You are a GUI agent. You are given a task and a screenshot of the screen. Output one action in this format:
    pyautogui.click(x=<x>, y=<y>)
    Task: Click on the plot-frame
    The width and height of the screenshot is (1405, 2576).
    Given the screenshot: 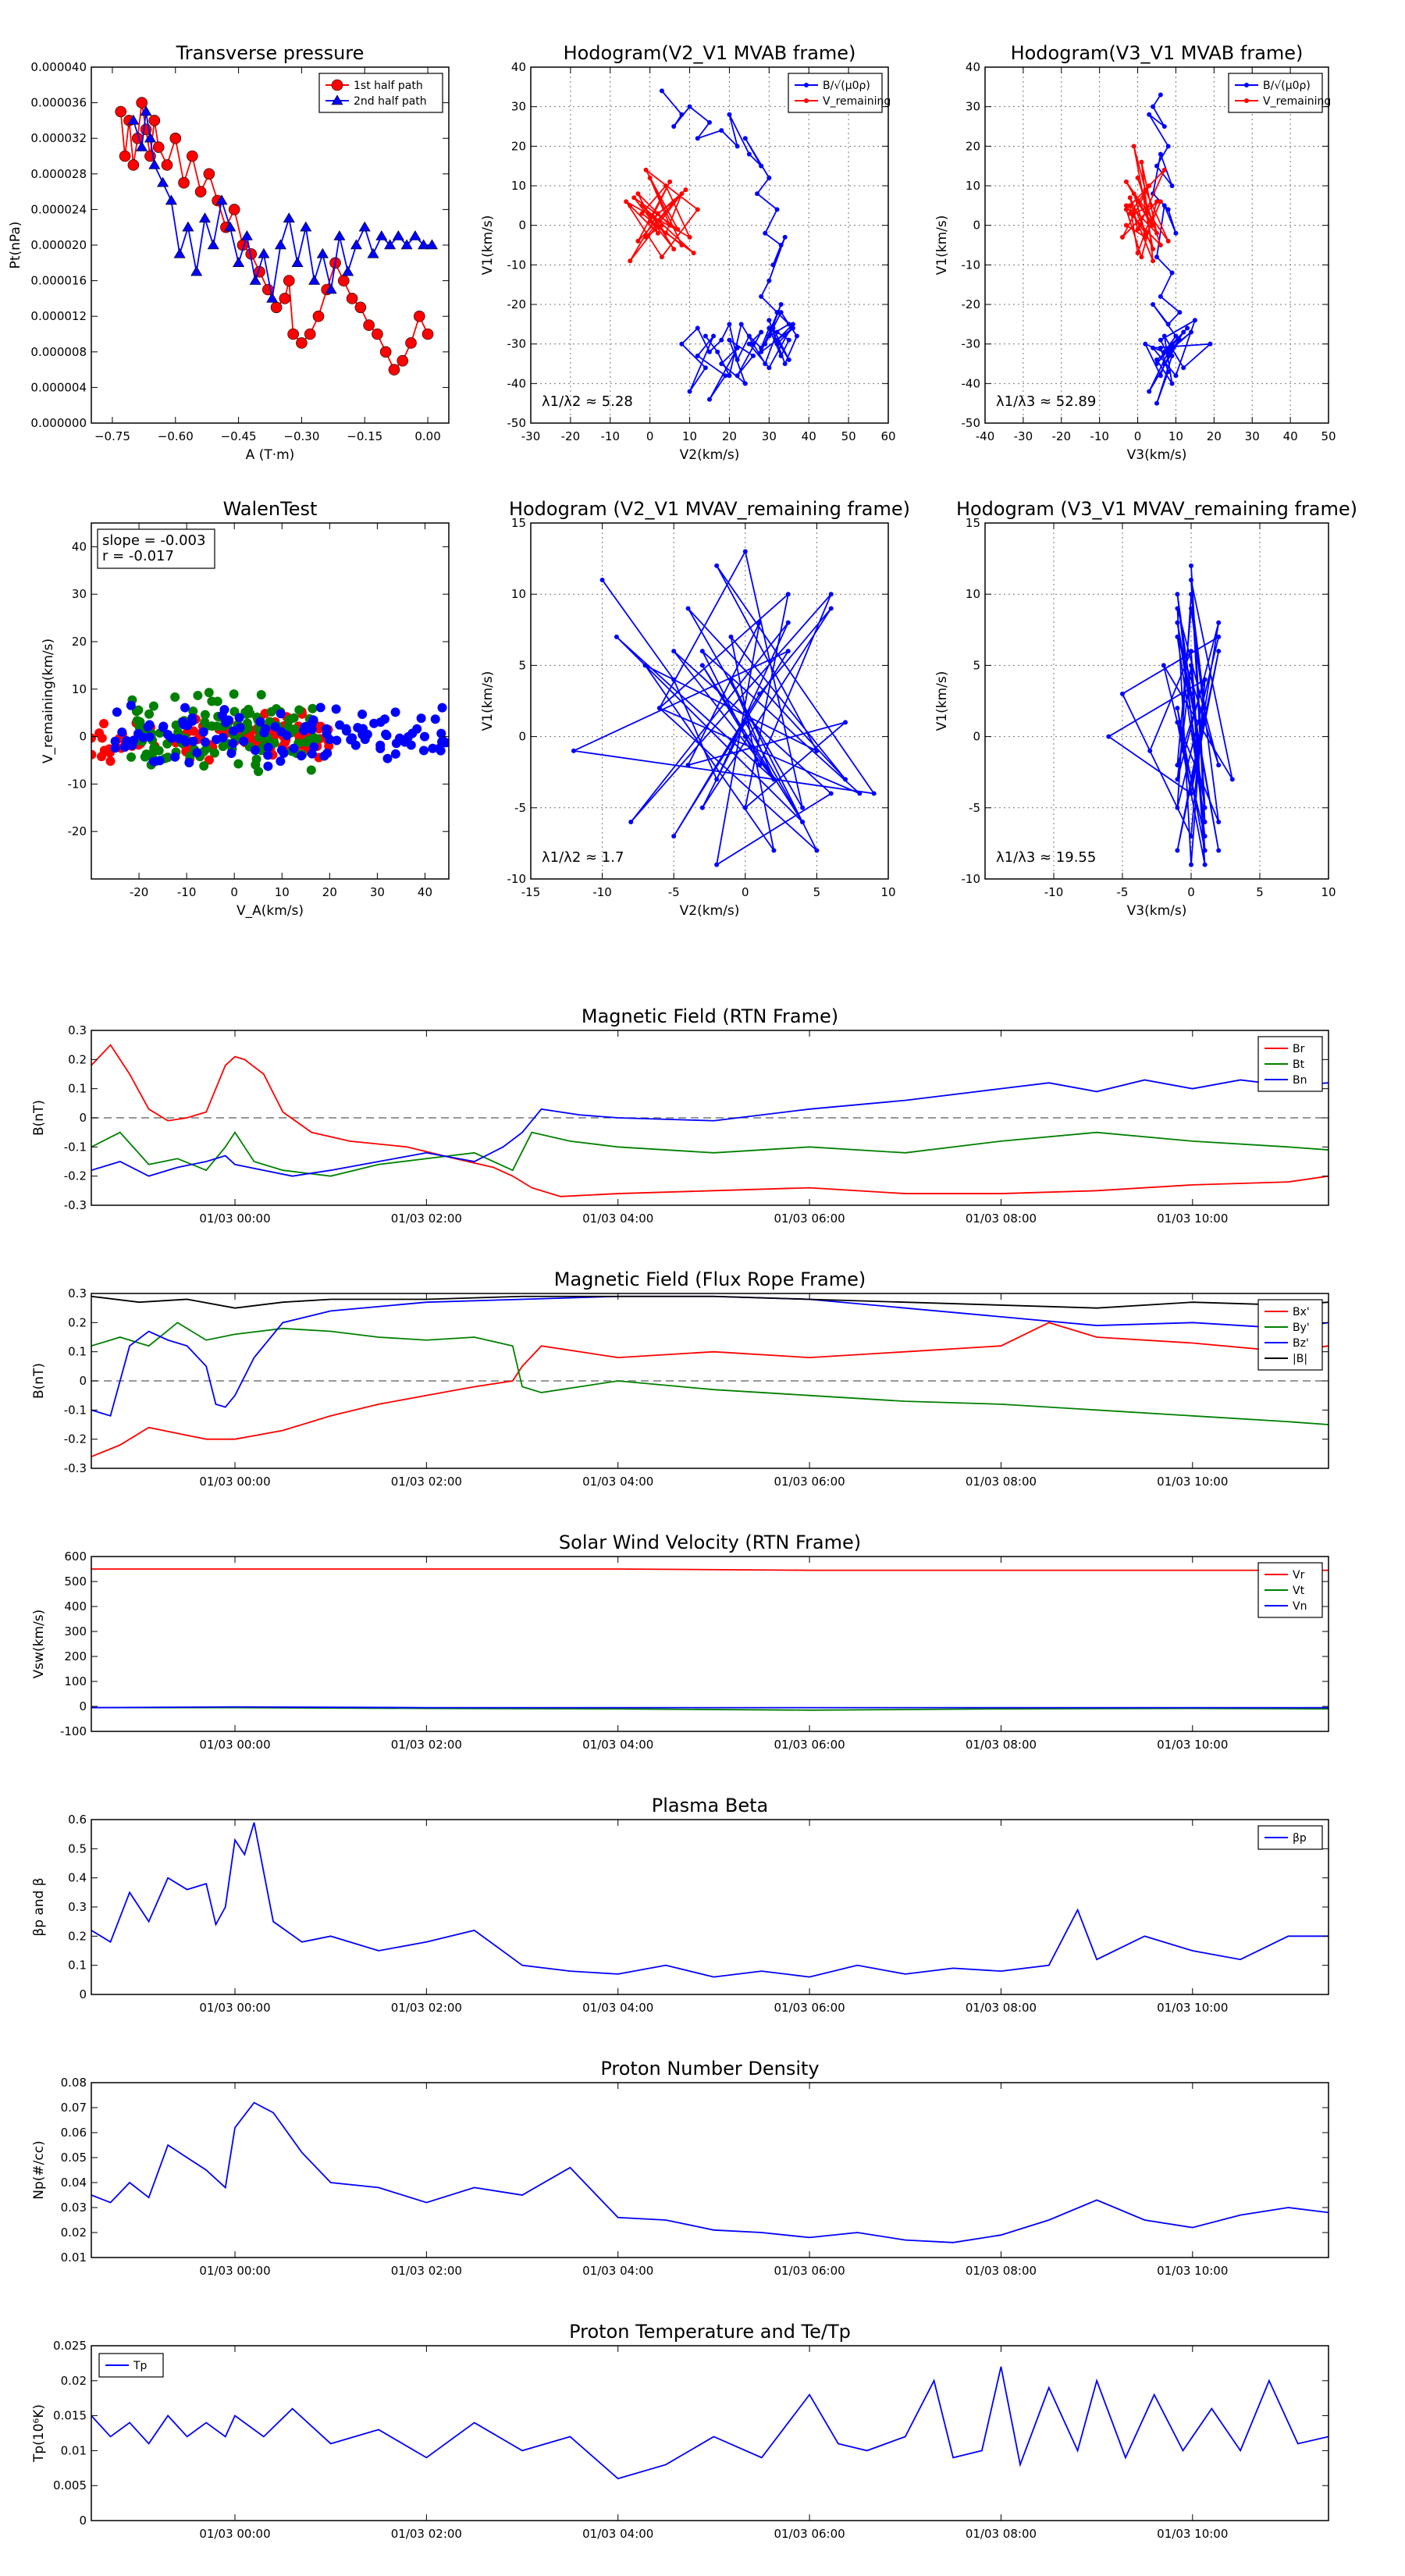 What is the action you would take?
    pyautogui.click(x=270, y=701)
    